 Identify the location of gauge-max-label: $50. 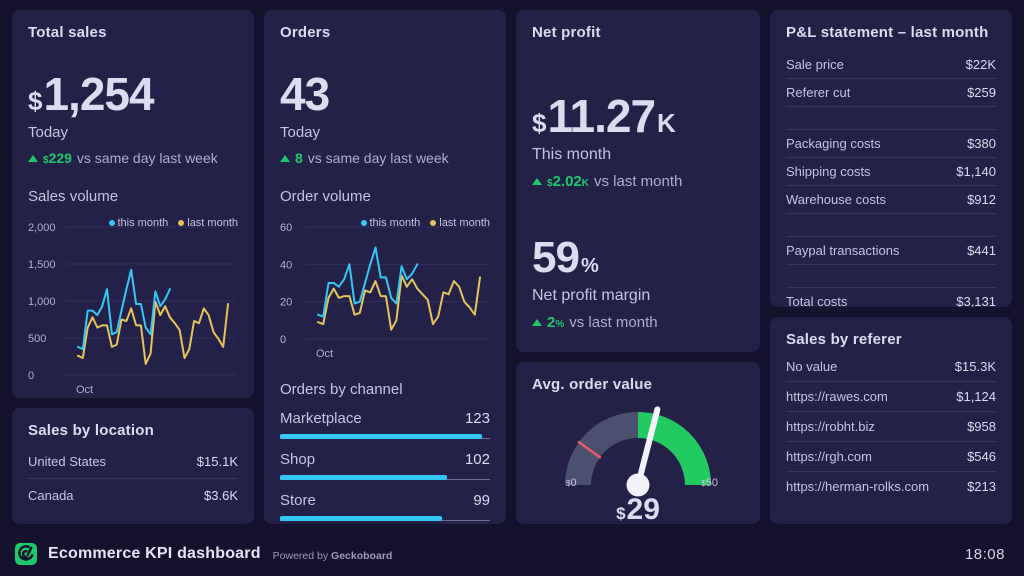
(709, 483).